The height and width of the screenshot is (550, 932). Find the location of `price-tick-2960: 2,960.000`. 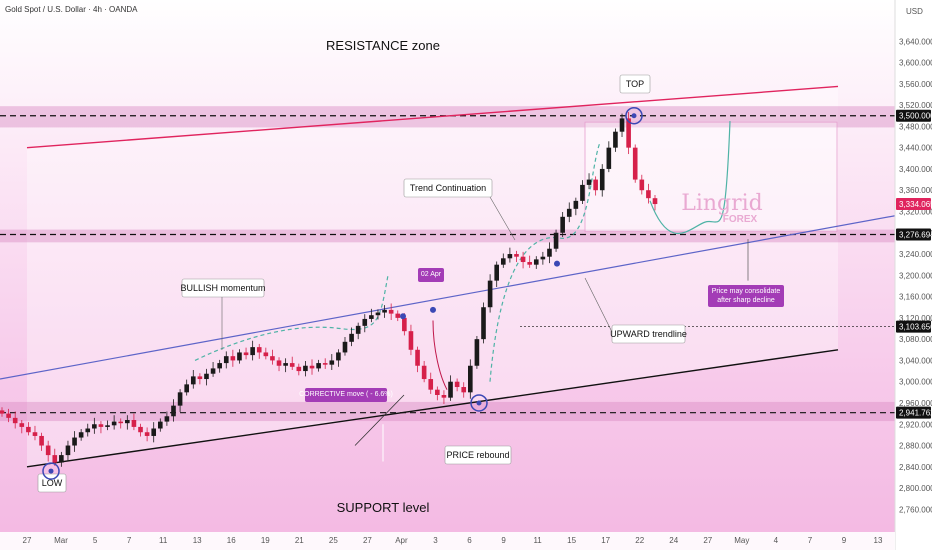

price-tick-2960: 2,960.000 is located at coordinates (915, 403).